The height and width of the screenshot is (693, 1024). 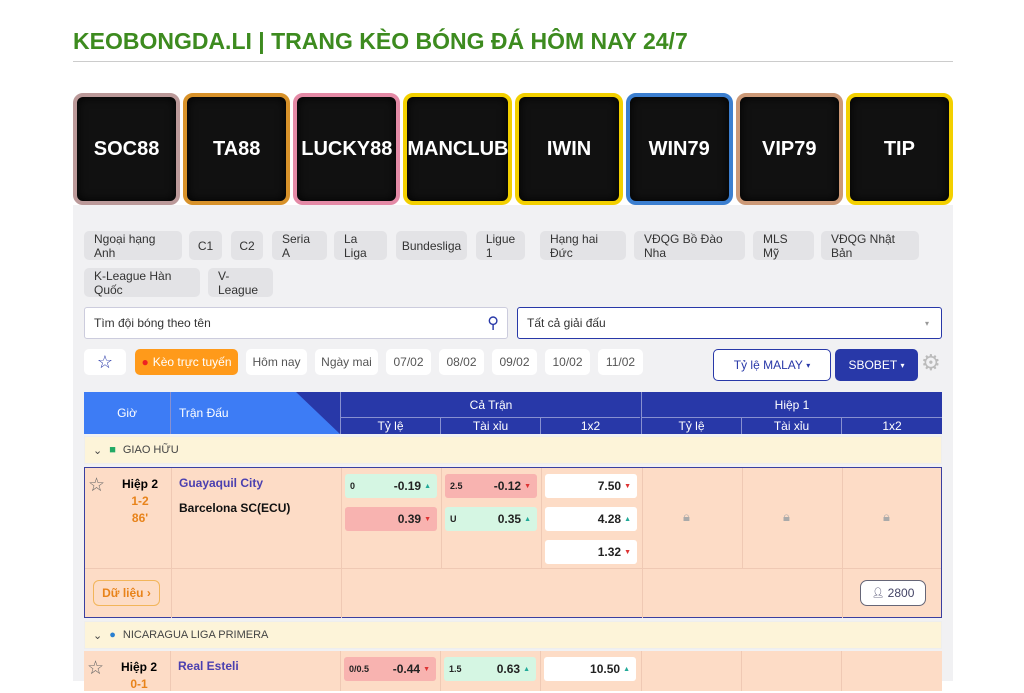 I want to click on divider, so click(x=513, y=61).